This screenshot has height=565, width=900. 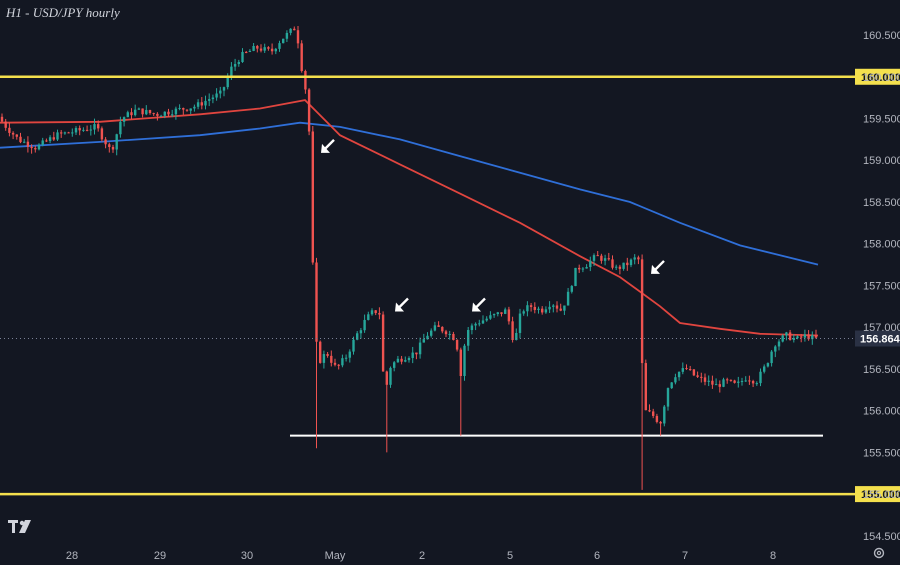 What do you see at coordinates (881, 36) in the screenshot?
I see `y-tick-label: 160.500` at bounding box center [881, 36].